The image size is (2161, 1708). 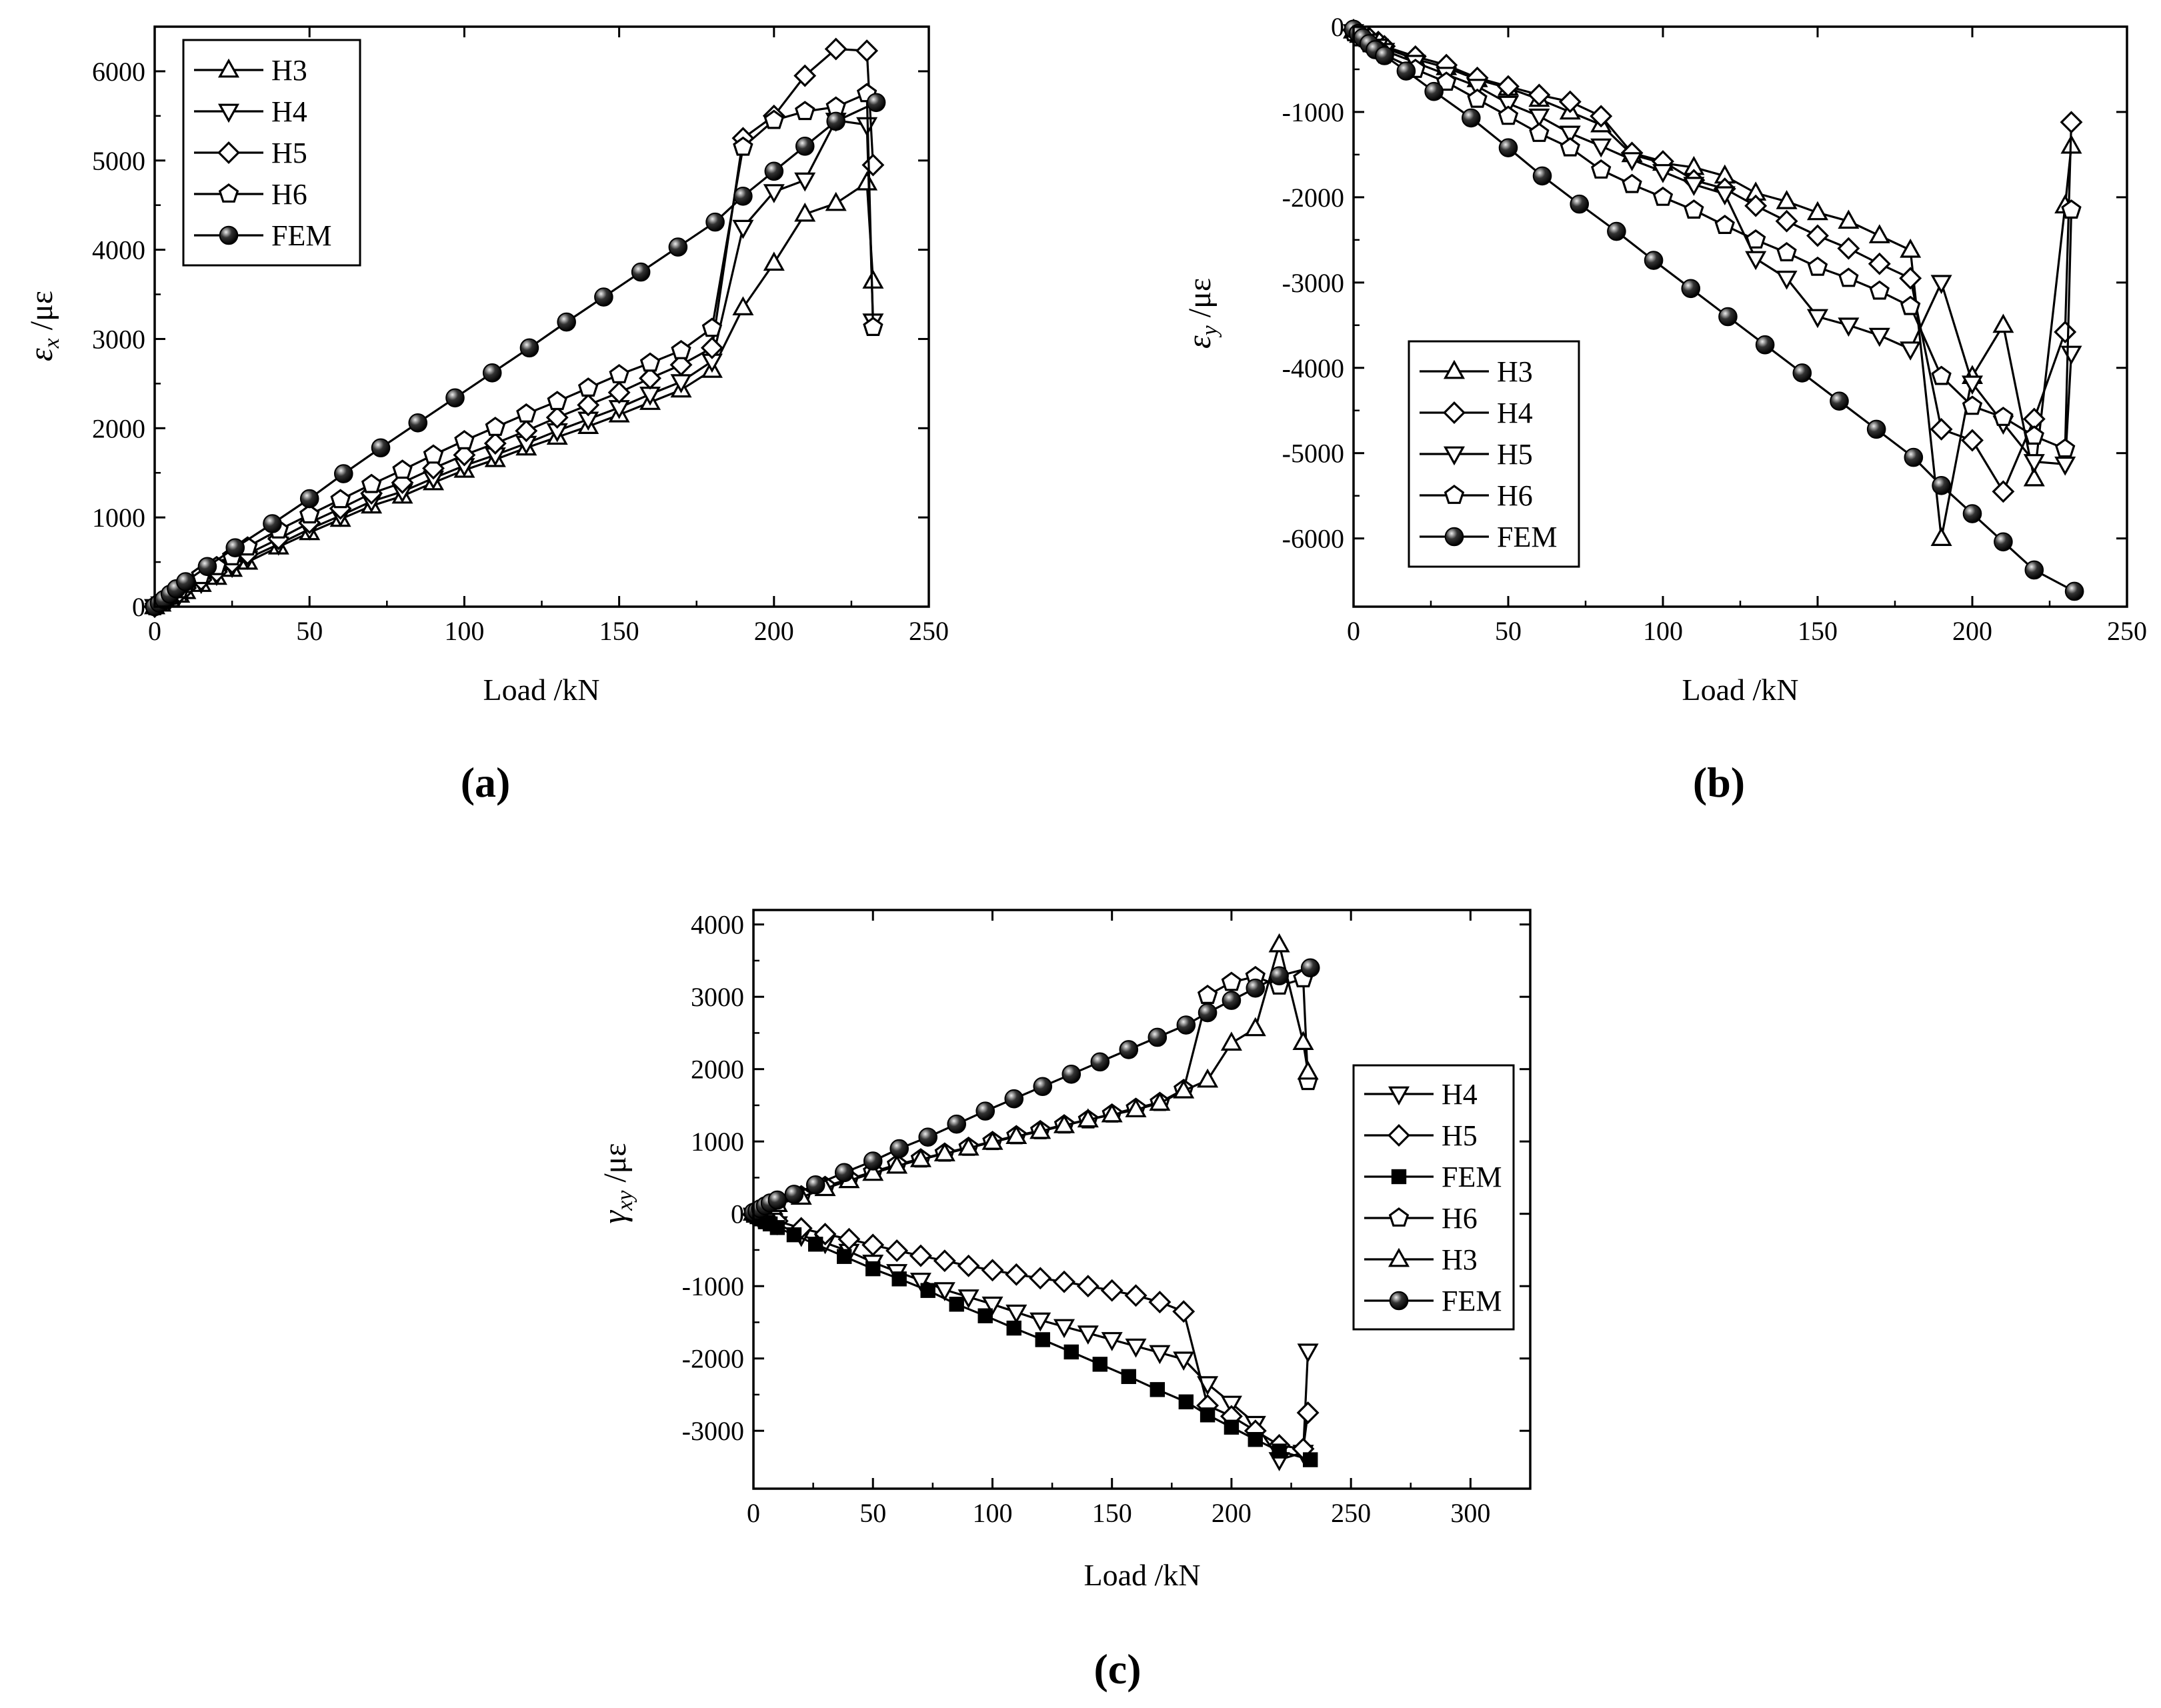 I want to click on chart-a-ytick-label: 4000, so click(x=118, y=250).